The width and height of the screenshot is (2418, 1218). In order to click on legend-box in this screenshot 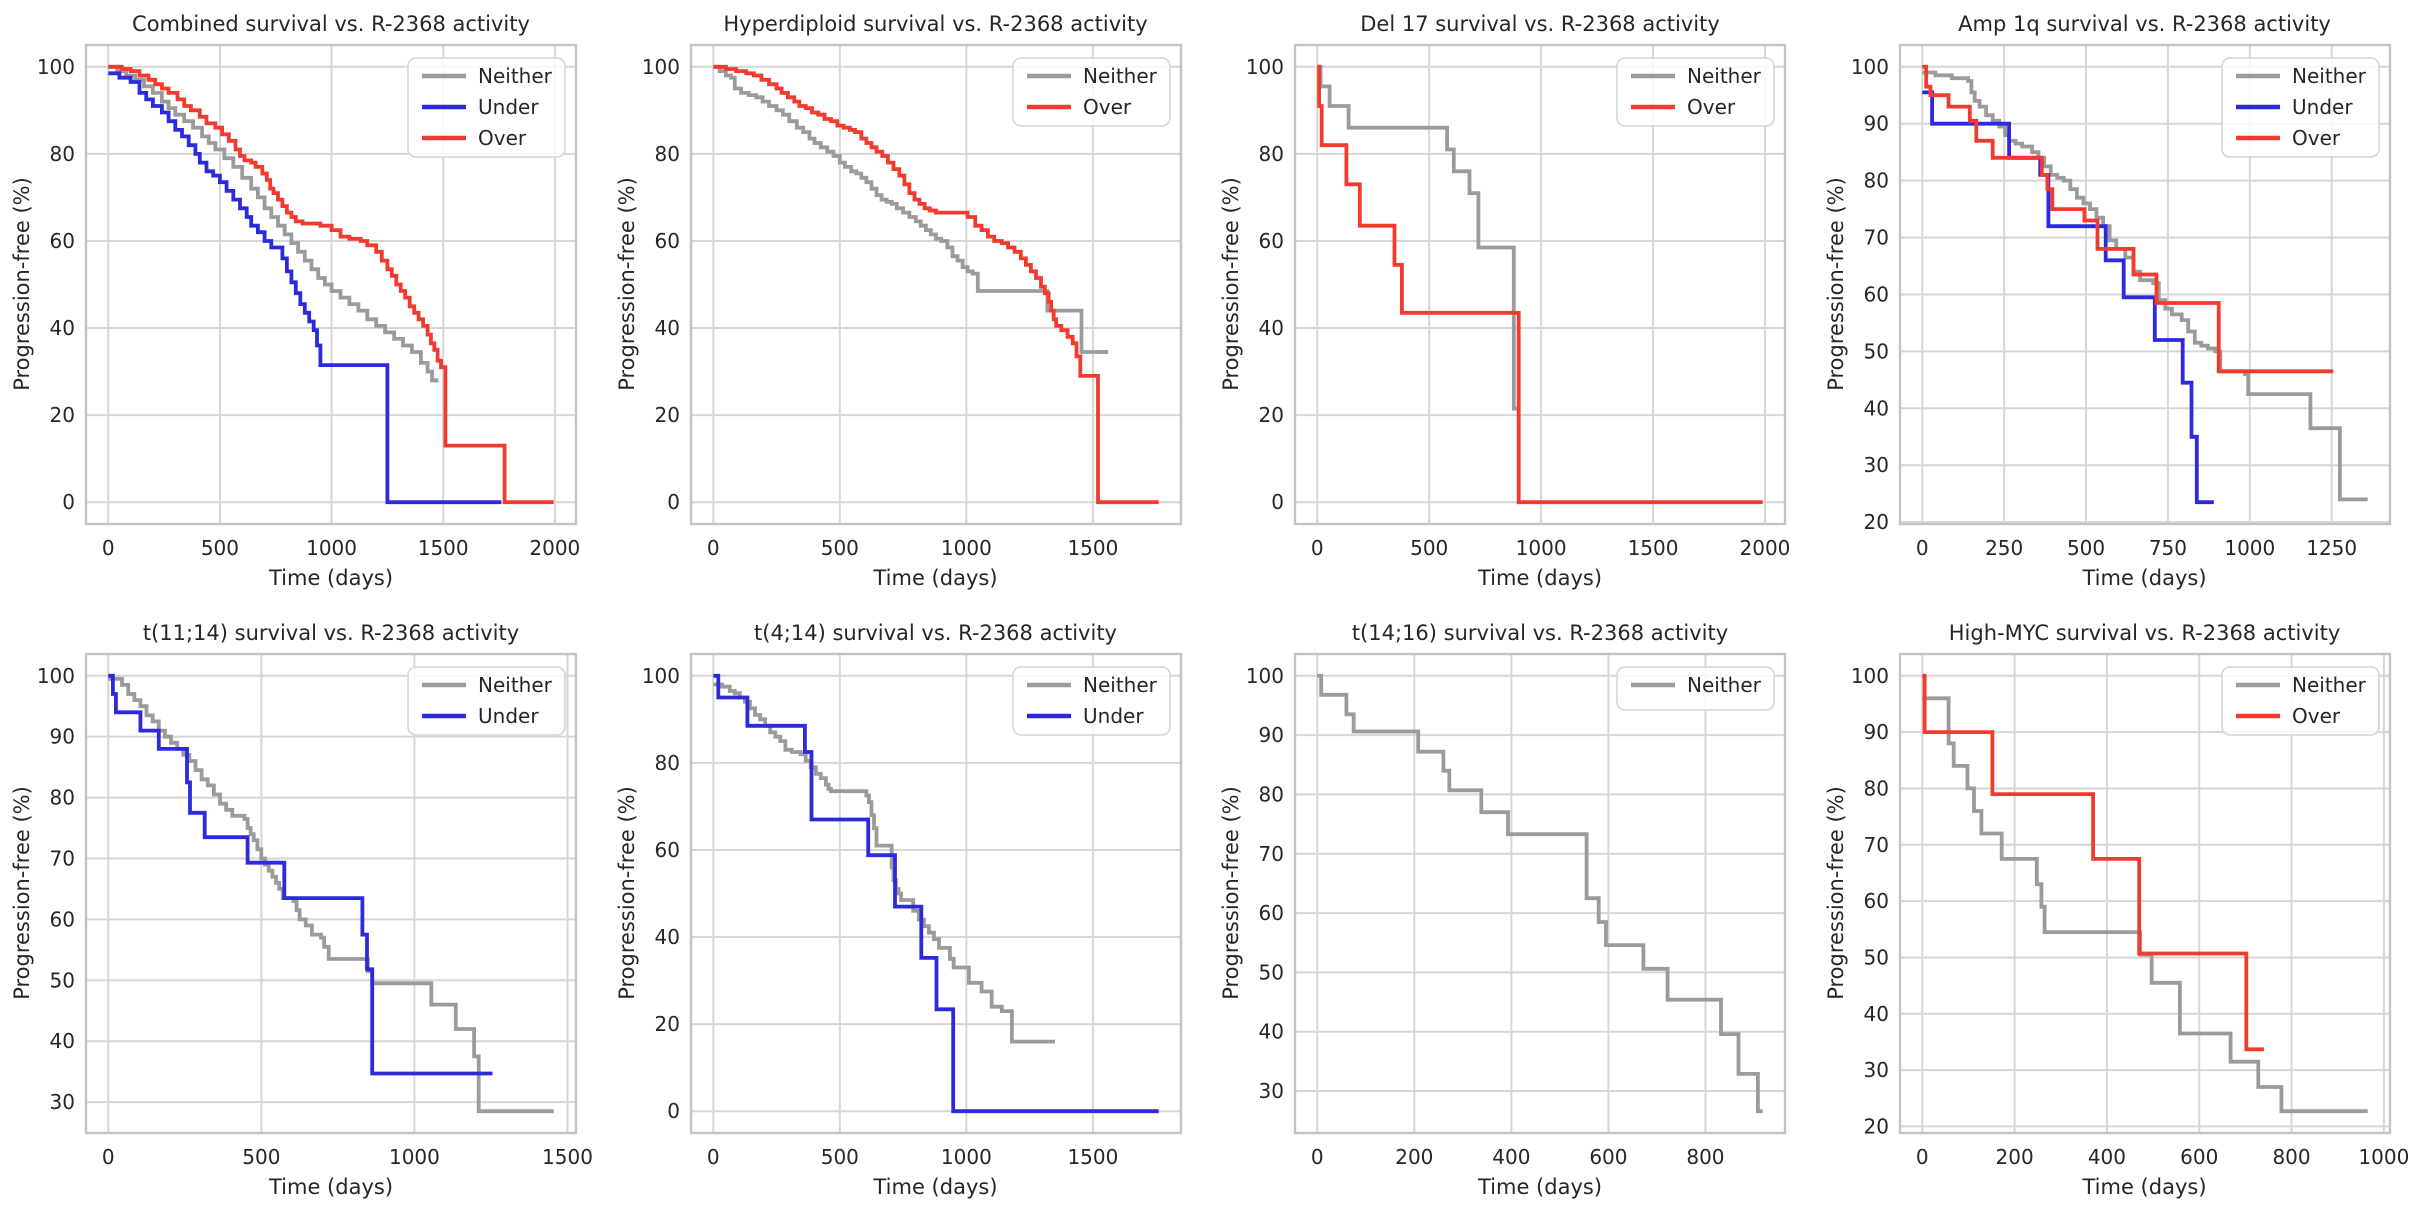, I will do `click(1695, 688)`.